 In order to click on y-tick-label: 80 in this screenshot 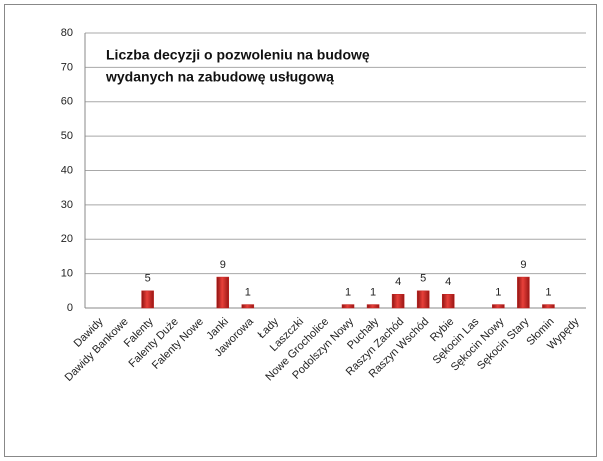, I will do `click(67, 33)`.